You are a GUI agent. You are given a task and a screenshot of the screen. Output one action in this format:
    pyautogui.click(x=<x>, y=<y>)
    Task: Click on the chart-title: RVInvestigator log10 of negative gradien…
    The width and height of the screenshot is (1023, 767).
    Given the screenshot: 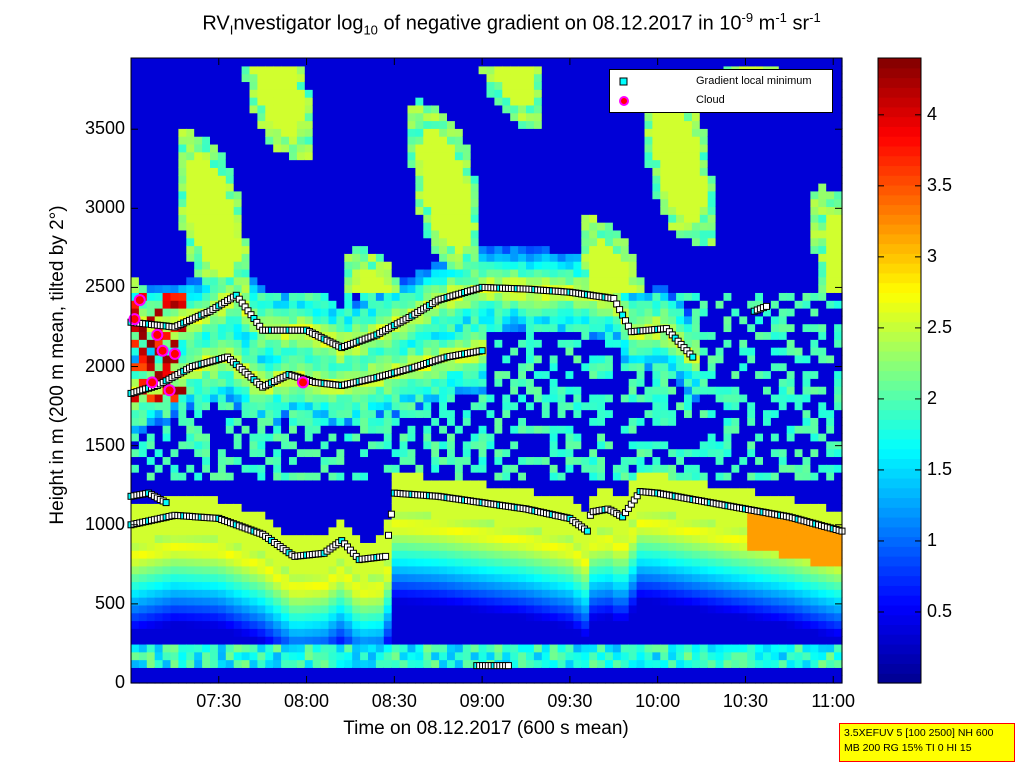 What is the action you would take?
    pyautogui.click(x=511, y=24)
    